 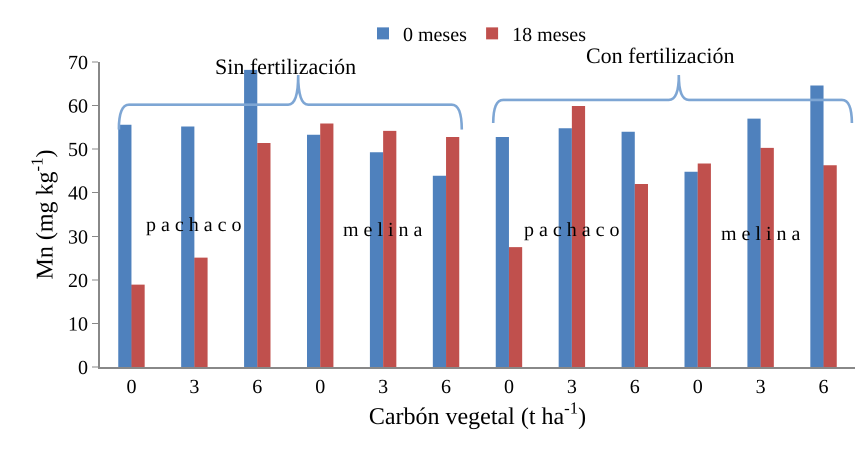 I want to click on y-tick-label: 70, so click(x=78, y=63).